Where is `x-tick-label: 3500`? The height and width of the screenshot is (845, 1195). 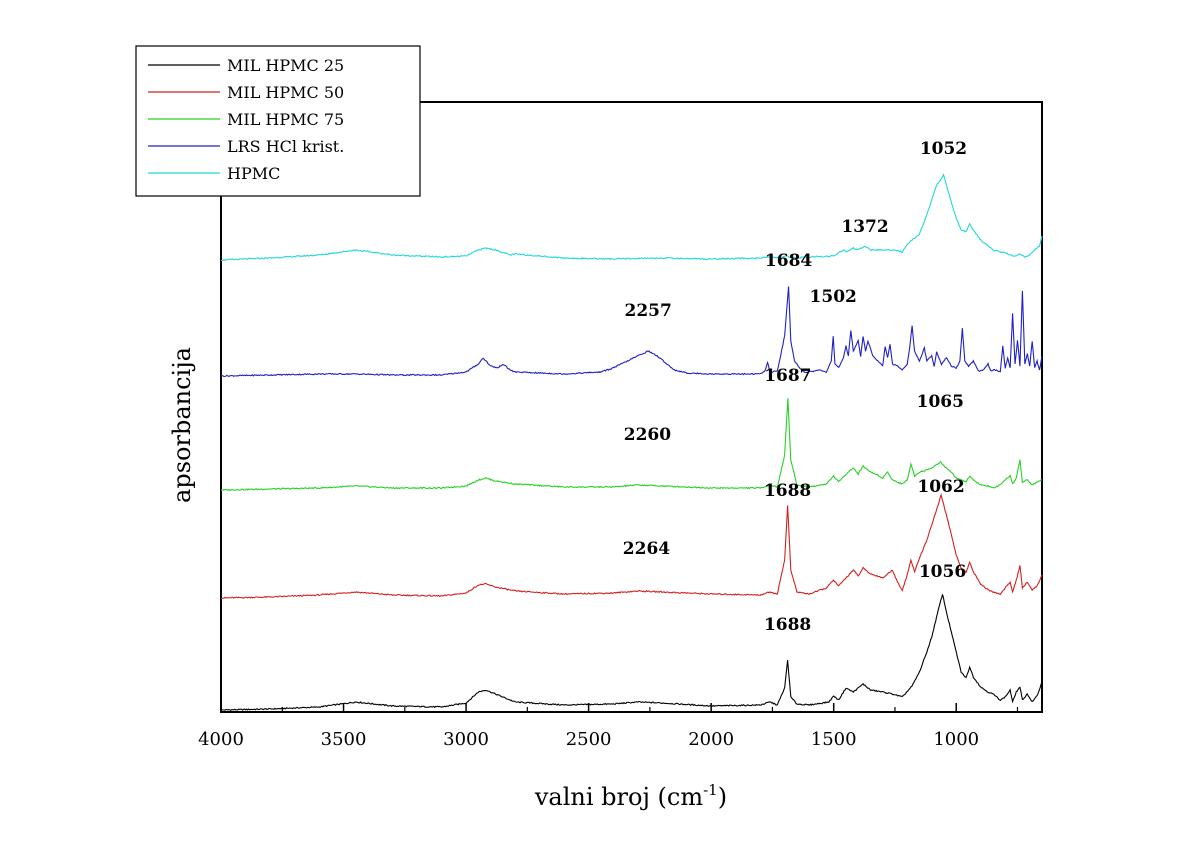 x-tick-label: 3500 is located at coordinates (344, 739).